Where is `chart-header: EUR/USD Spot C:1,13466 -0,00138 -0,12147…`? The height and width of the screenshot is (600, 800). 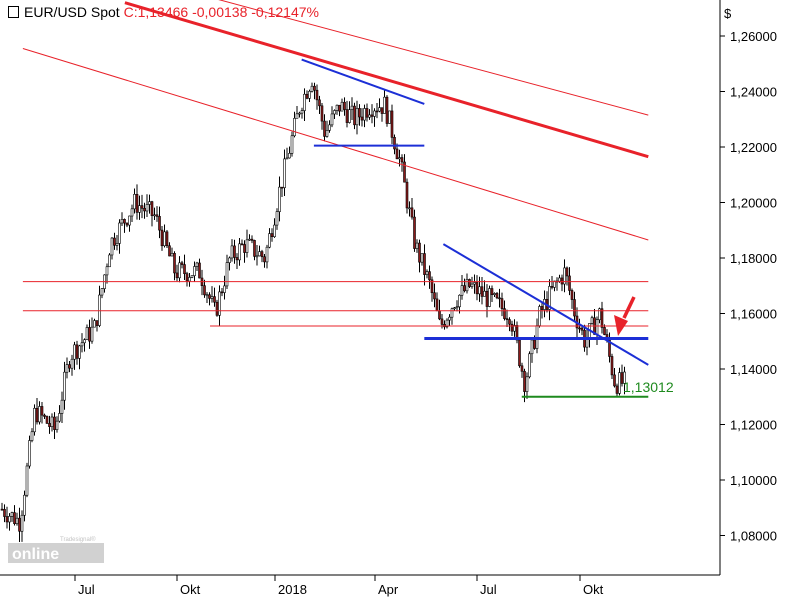
chart-header: EUR/USD Spot C:1,13466 -0,00138 -0,12147… is located at coordinates (163, 12).